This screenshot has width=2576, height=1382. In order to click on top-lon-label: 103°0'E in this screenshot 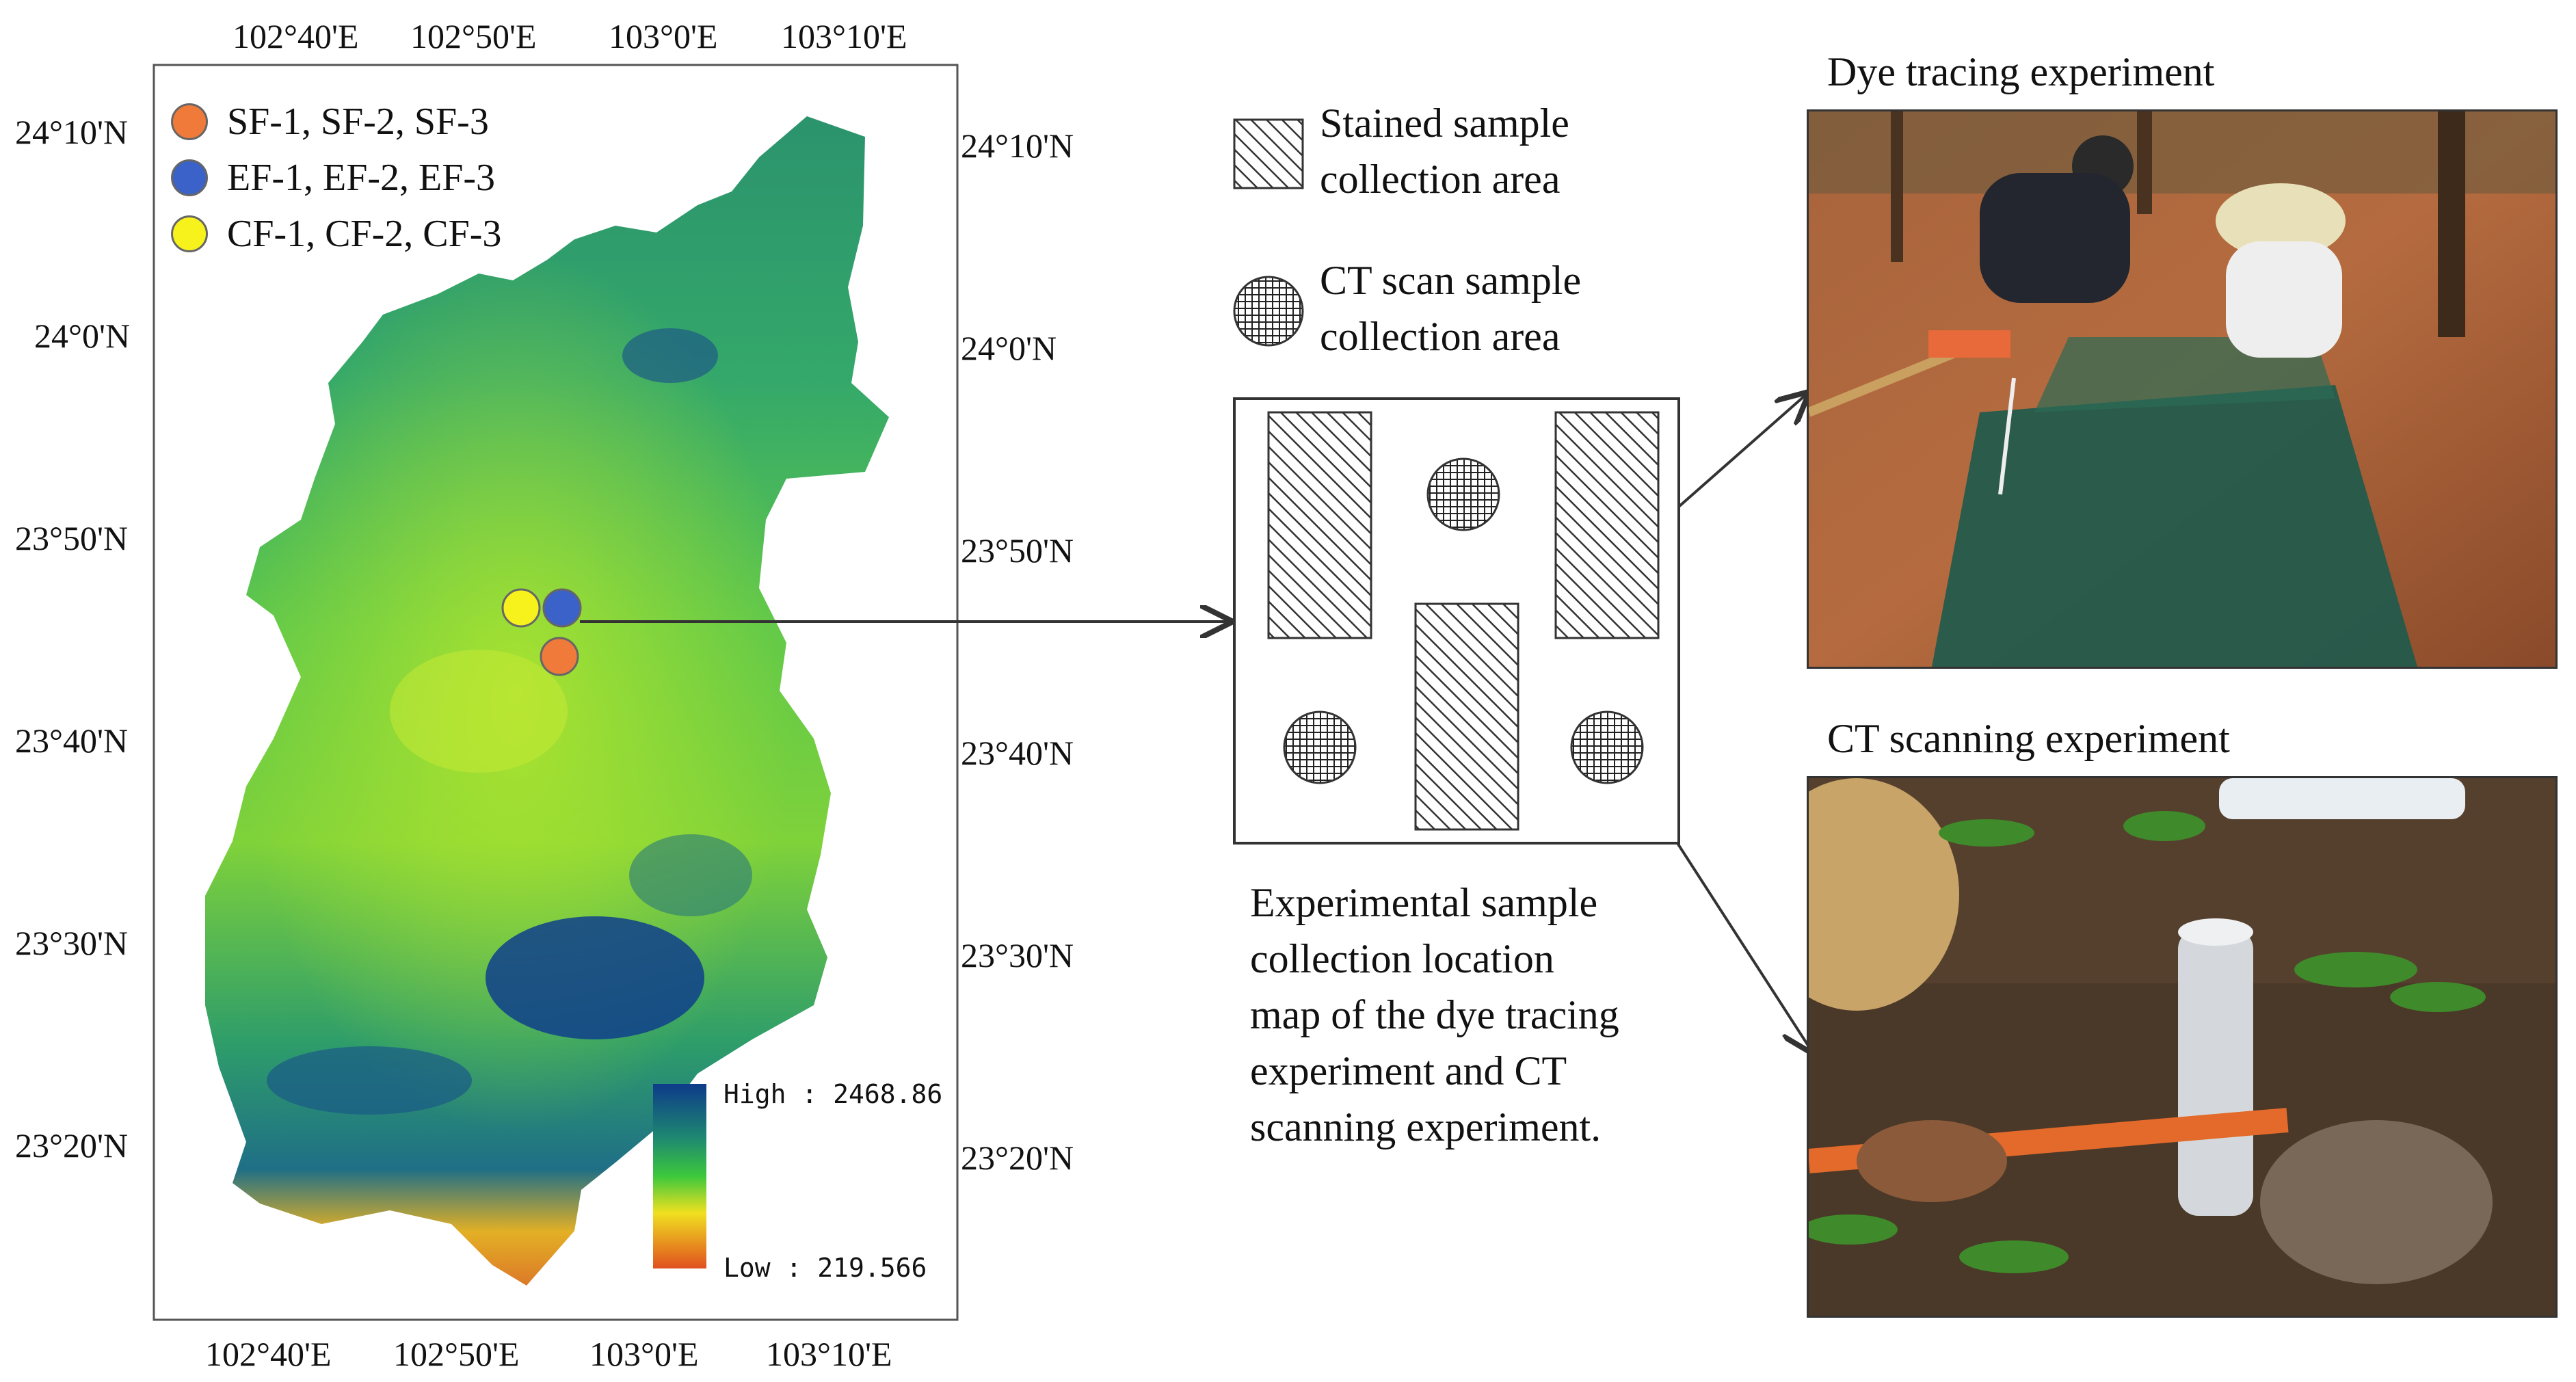, I will do `click(663, 36)`.